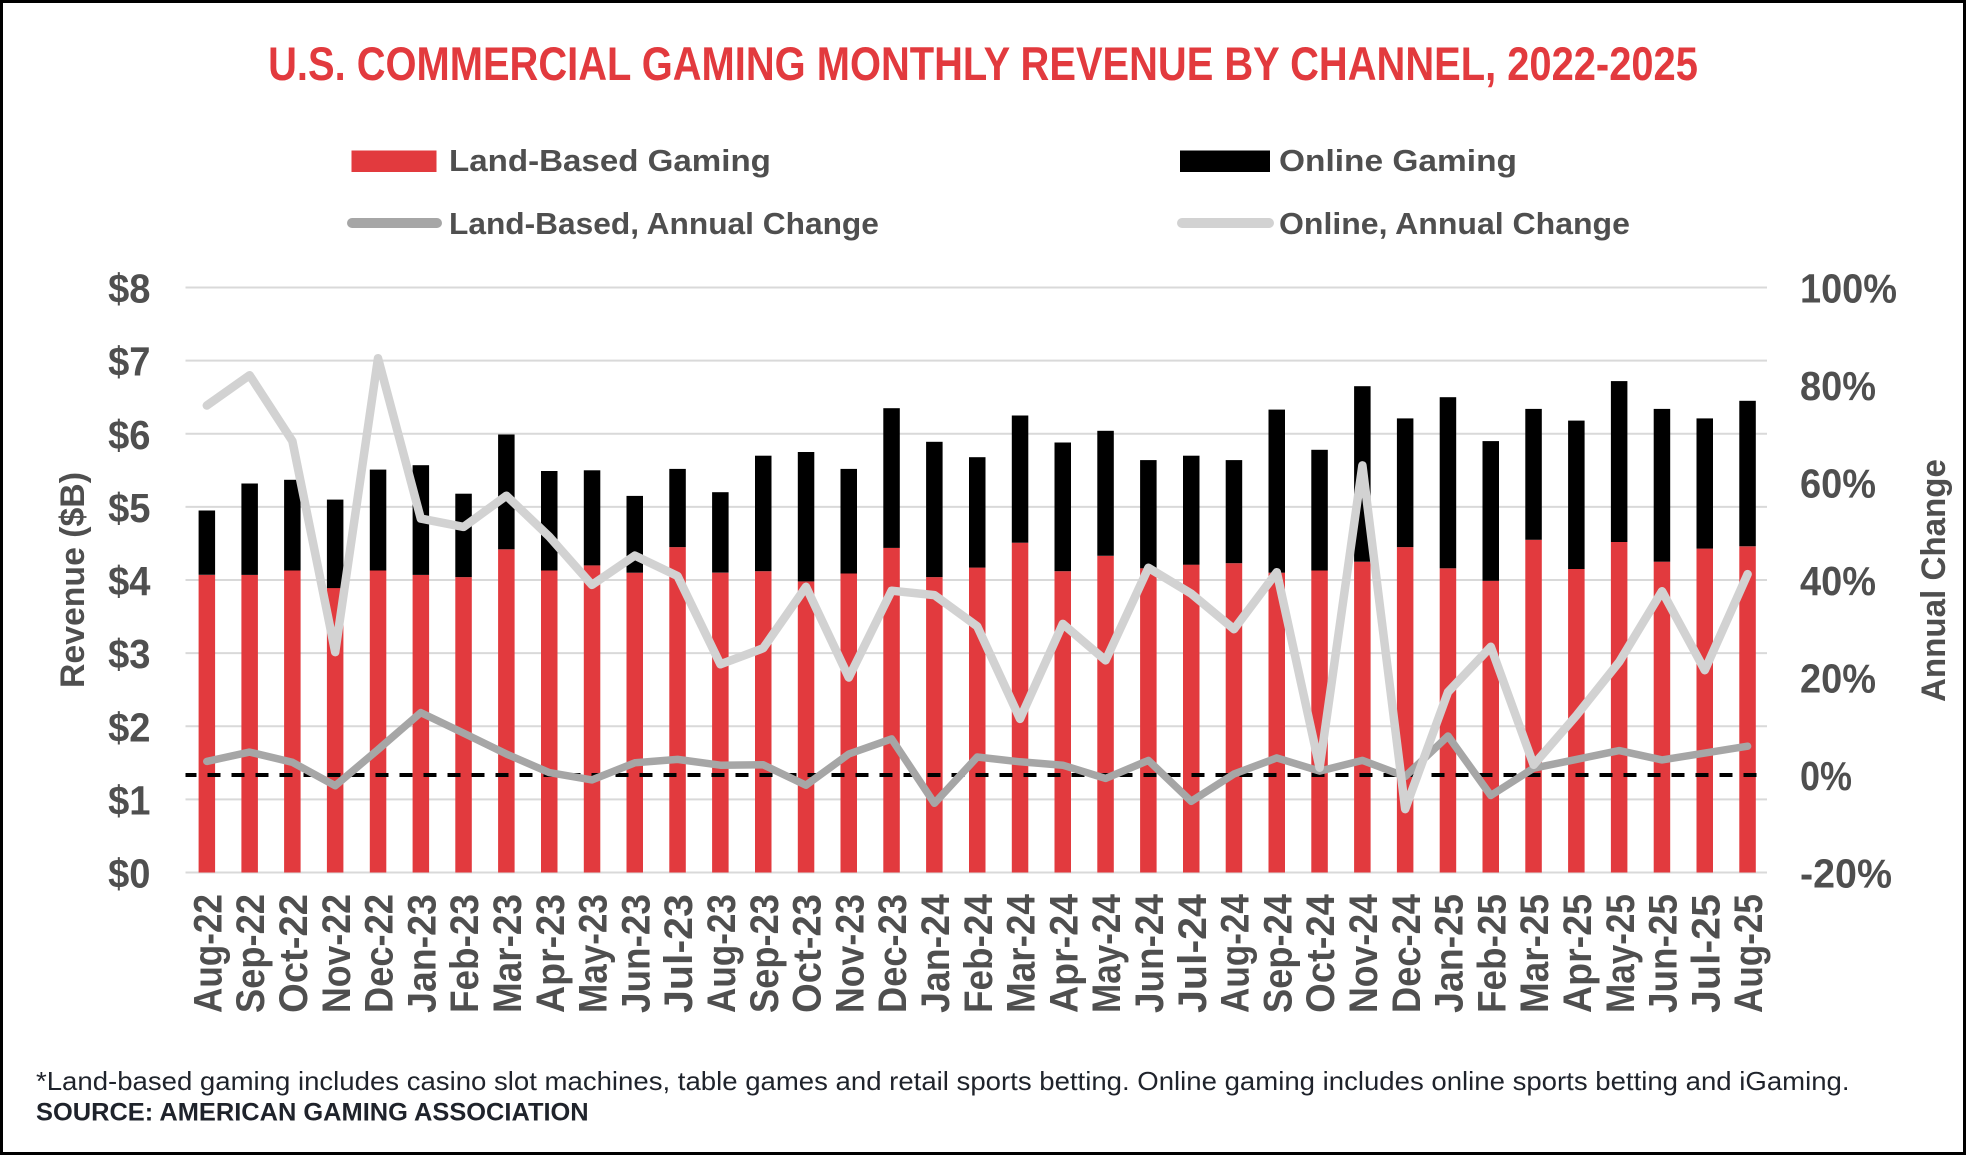  Describe the element at coordinates (312, 1113) in the screenshot. I see `svg-text:SOURCE: AMERICAN GAMING ASSOCI: SOURCE: AMERICAN GAMING ASSOCIATION` at that location.